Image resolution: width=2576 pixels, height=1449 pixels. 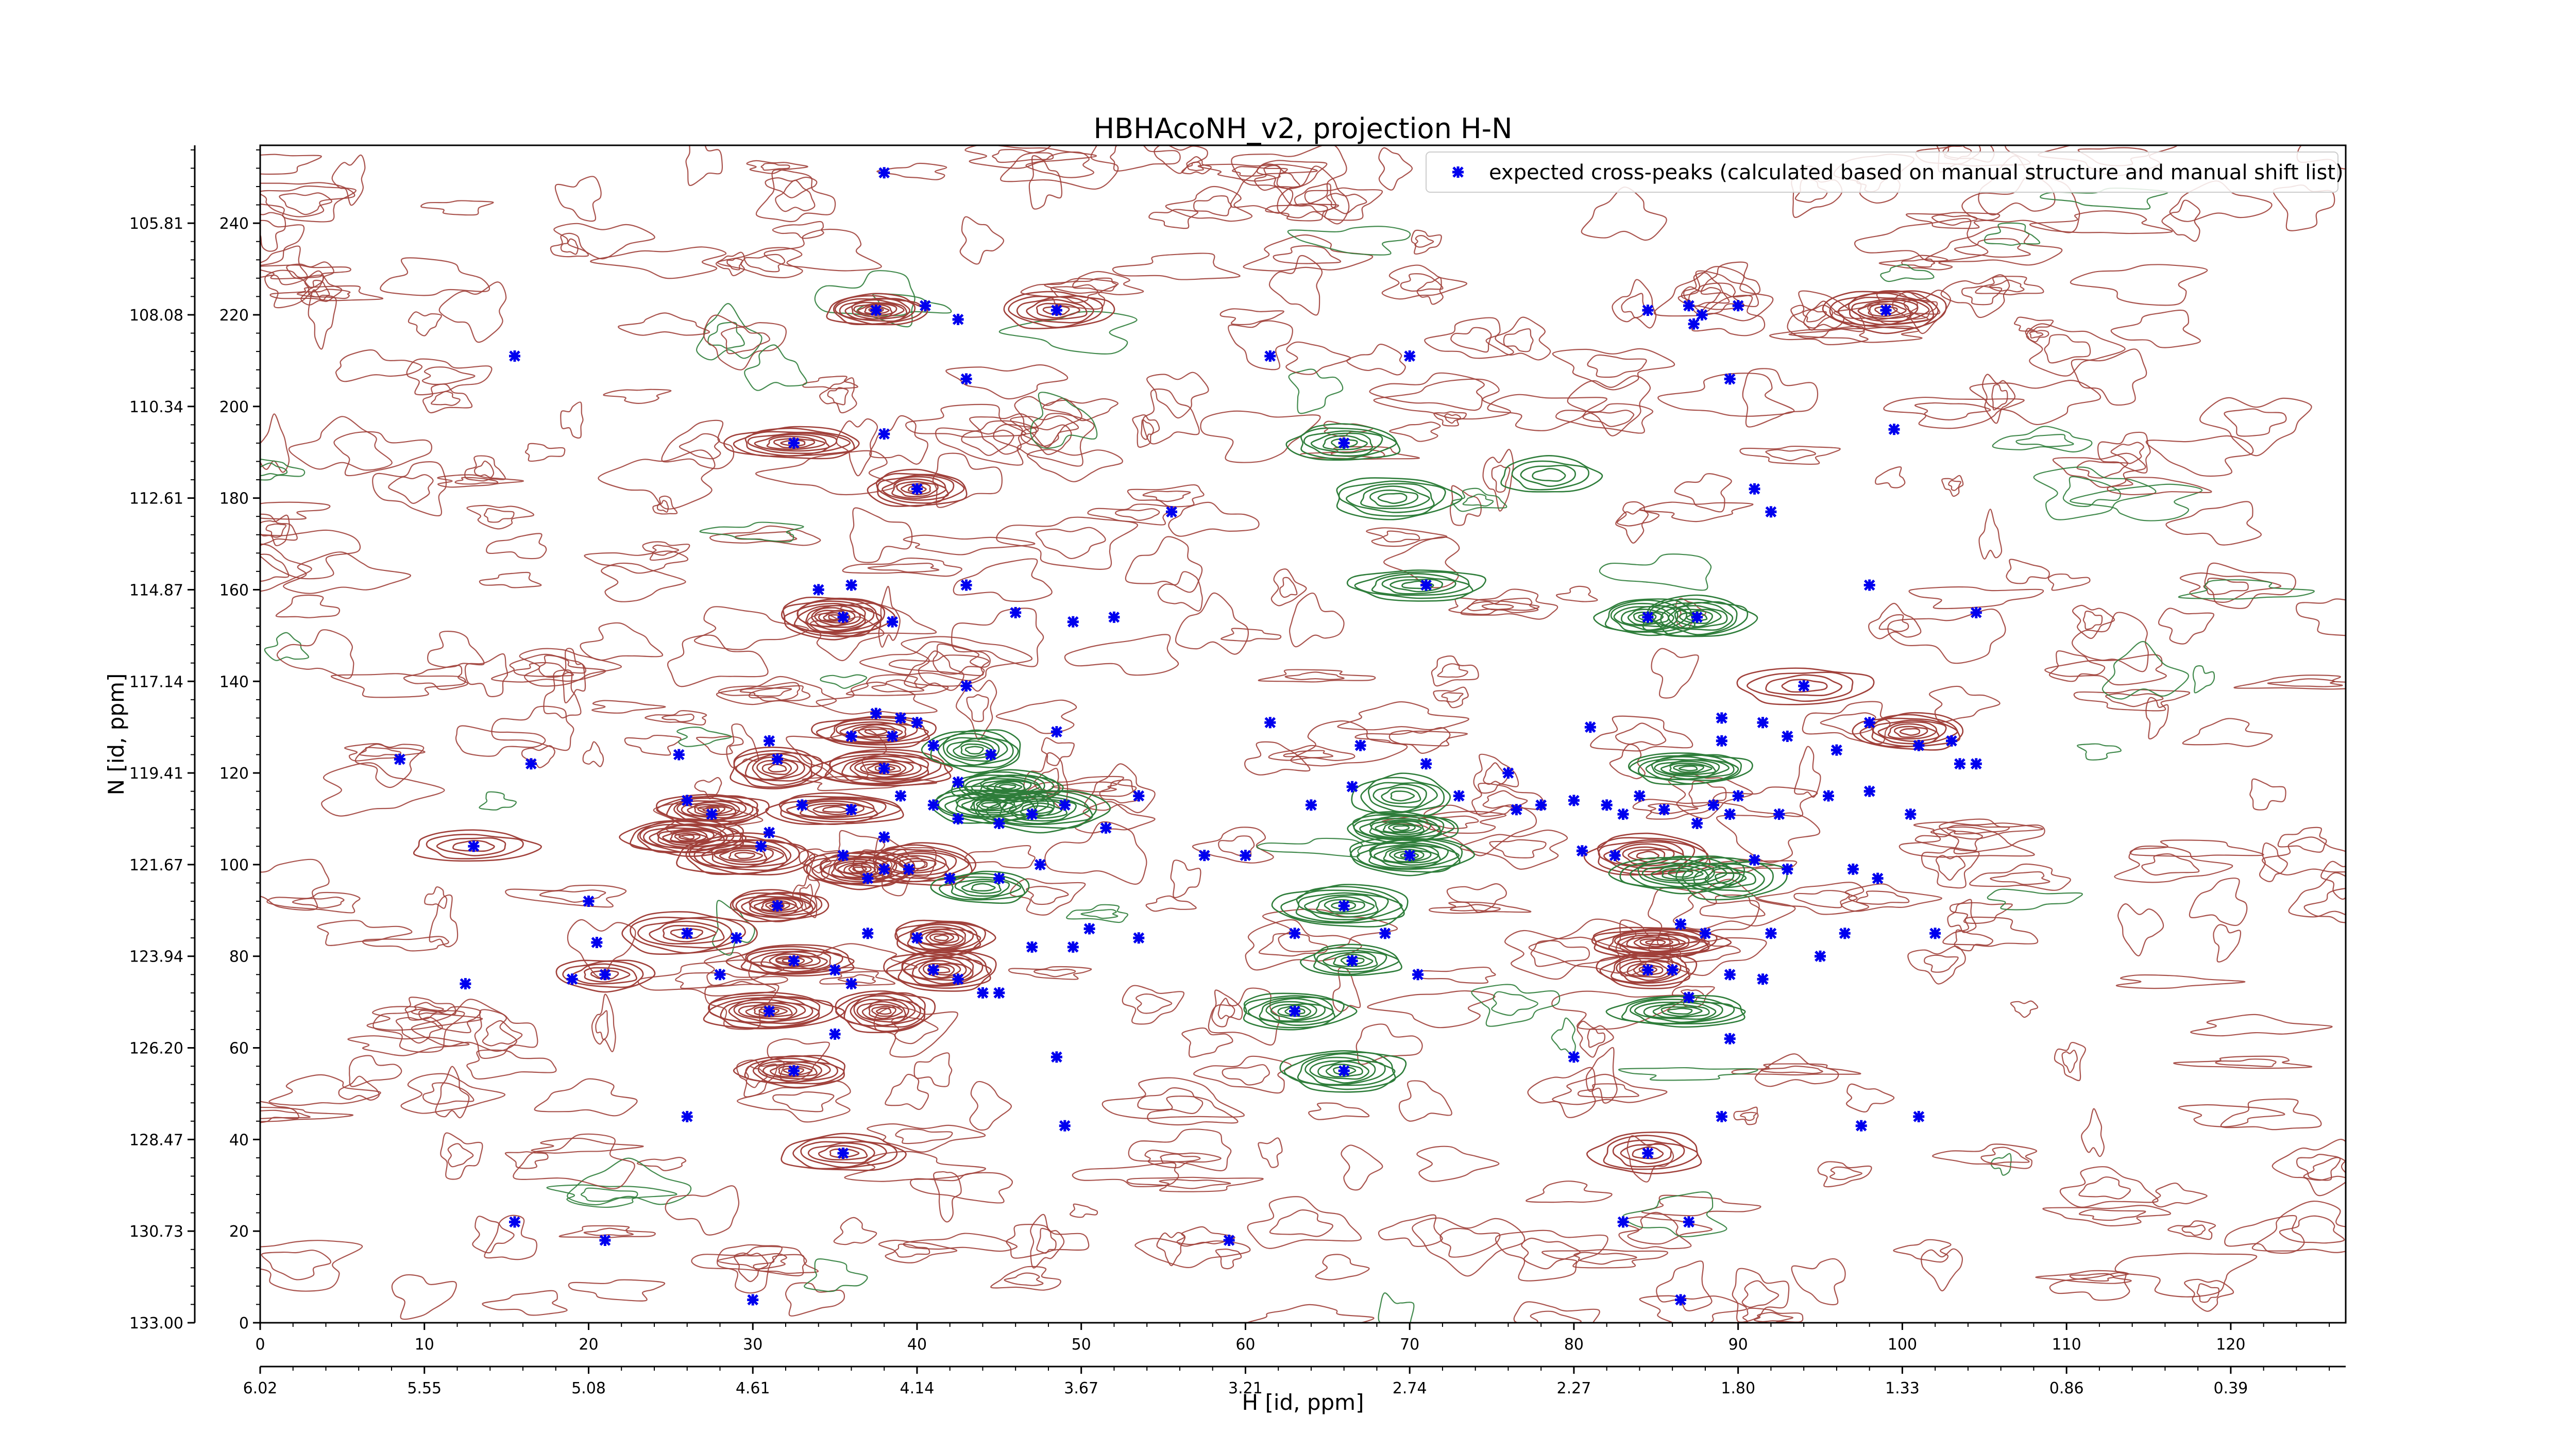 What do you see at coordinates (1081, 1345) in the screenshot?
I see `x-tick-label: 50` at bounding box center [1081, 1345].